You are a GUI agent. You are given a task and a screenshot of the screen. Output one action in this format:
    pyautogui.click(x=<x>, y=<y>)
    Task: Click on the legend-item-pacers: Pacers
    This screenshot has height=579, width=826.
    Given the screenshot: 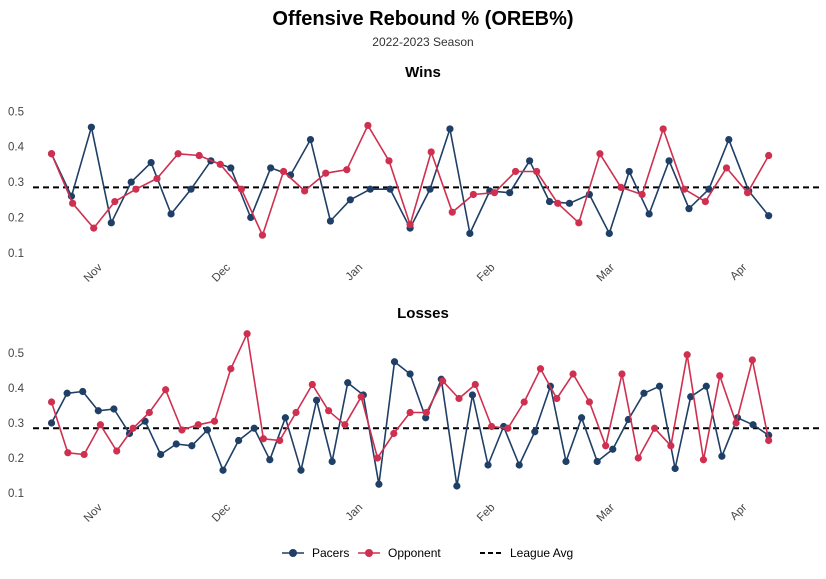 What is the action you would take?
    pyautogui.click(x=315, y=553)
    